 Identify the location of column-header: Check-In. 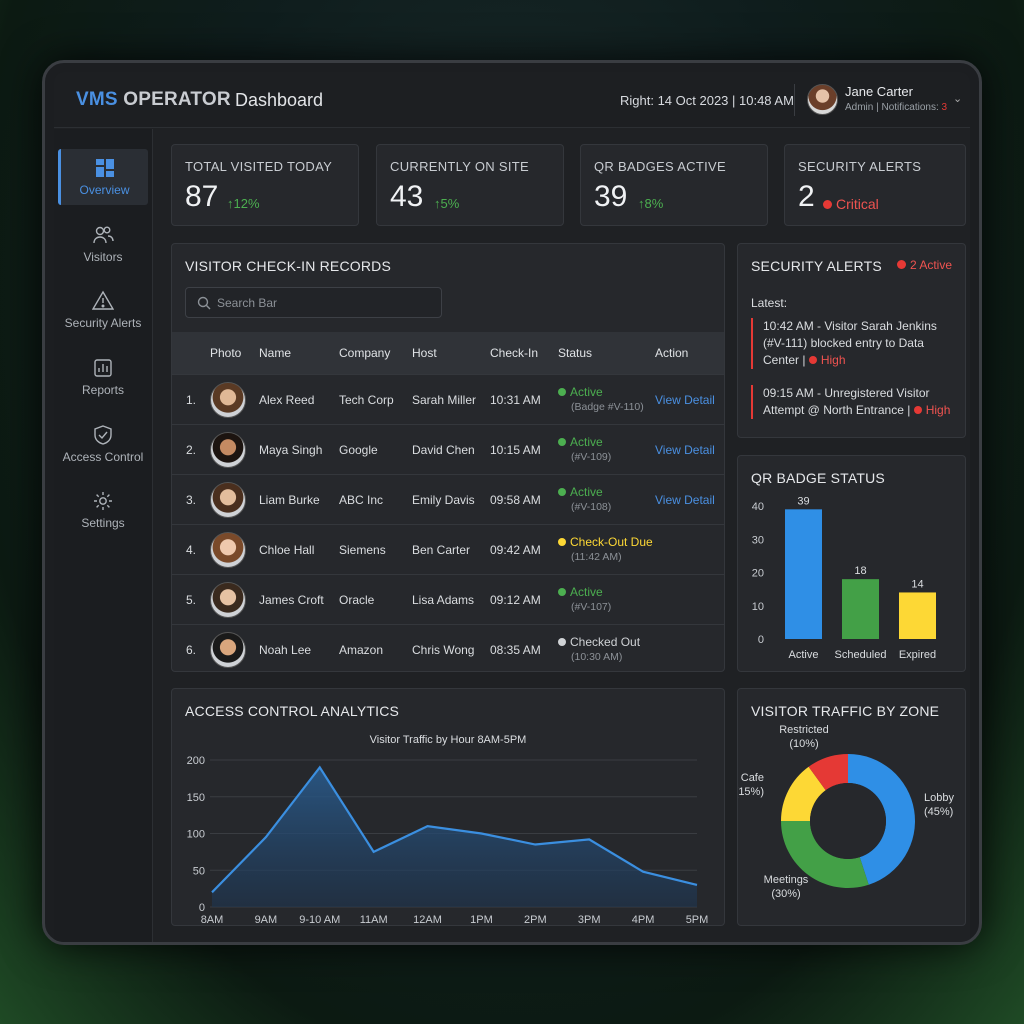
(514, 353).